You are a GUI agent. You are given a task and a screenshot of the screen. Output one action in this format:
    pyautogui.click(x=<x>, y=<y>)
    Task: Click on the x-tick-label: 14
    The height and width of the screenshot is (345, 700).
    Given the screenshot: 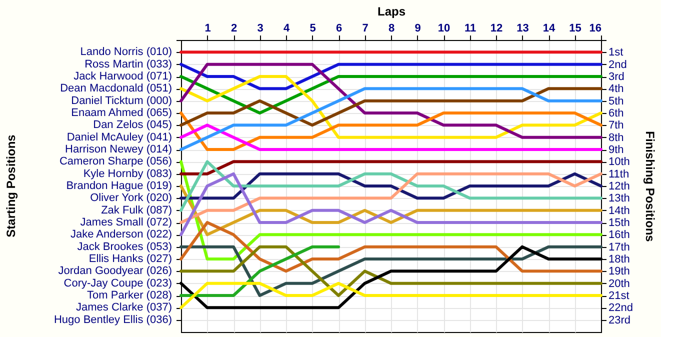 What is the action you would take?
    pyautogui.click(x=549, y=28)
    